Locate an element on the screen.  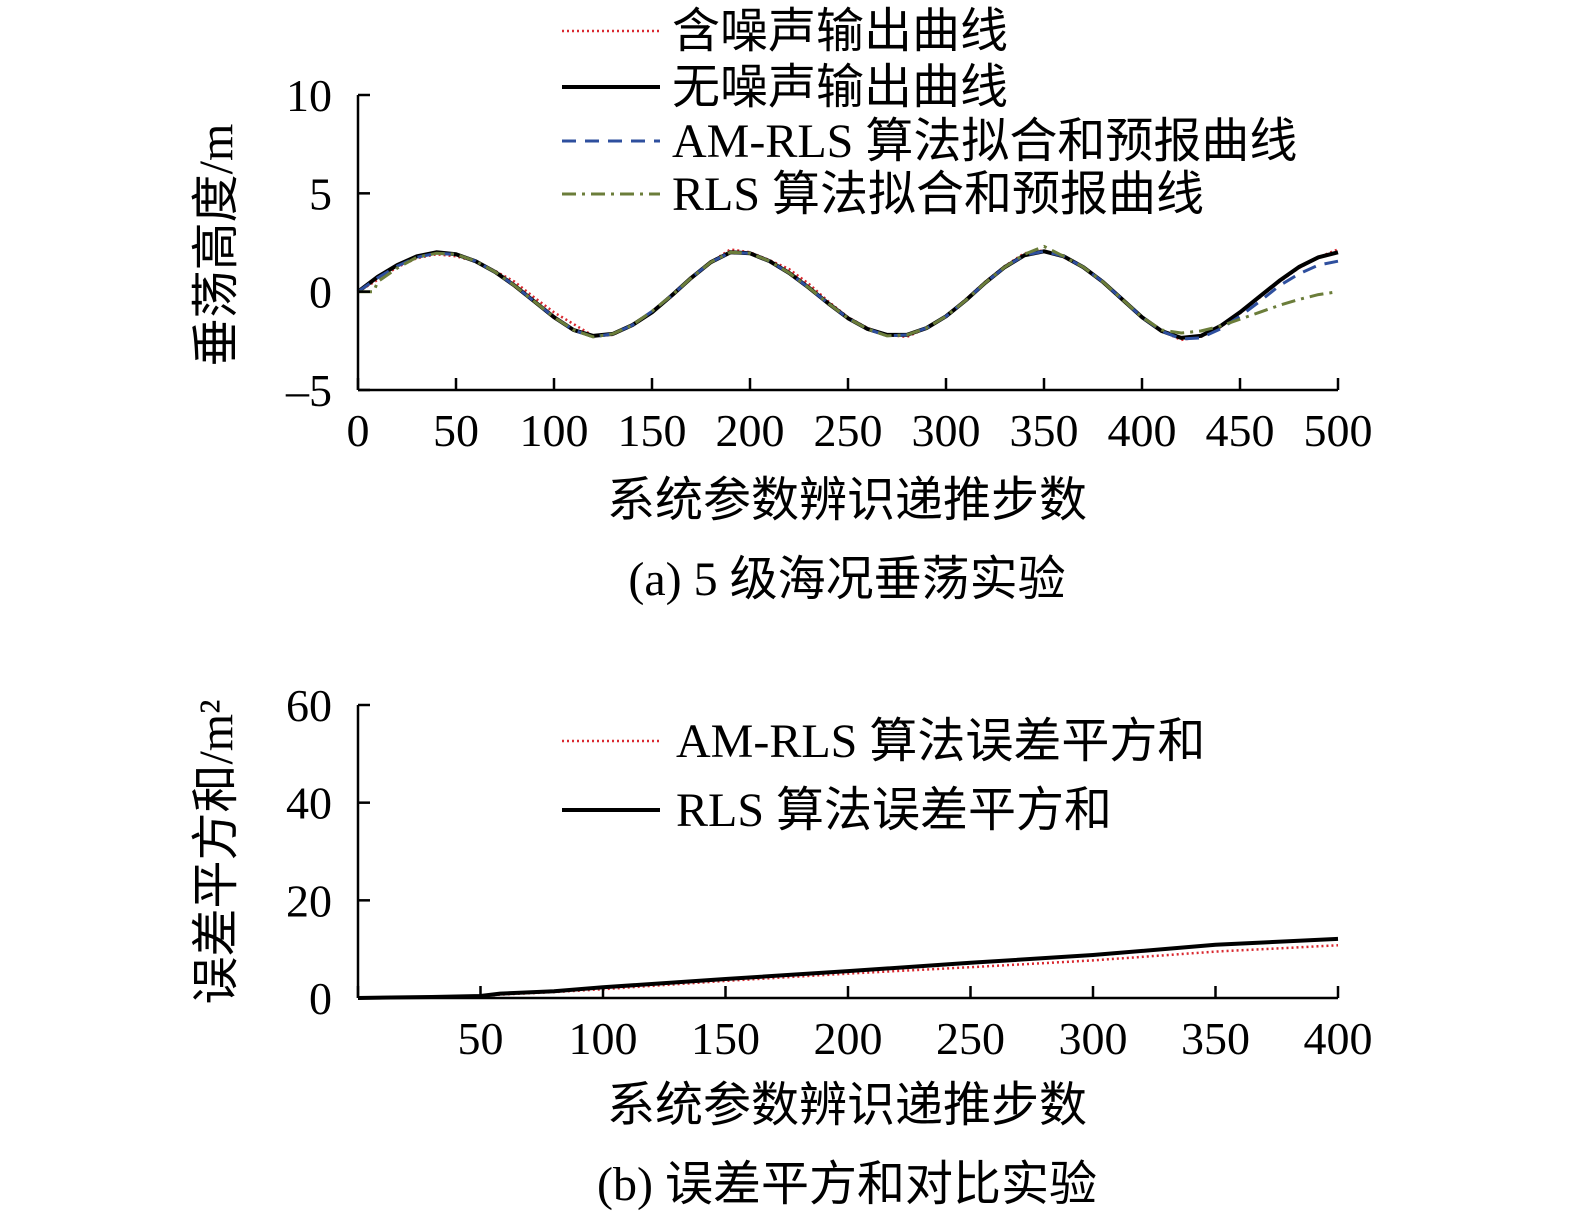
chart-a-caption: (a) 5 级海况垂荡实验 is located at coordinates (846, 579).